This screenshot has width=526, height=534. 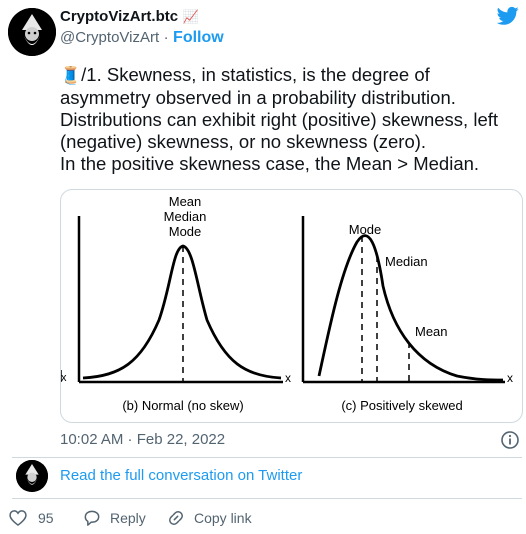 What do you see at coordinates (190, 16) in the screenshot?
I see `chart-emoji: 📈` at bounding box center [190, 16].